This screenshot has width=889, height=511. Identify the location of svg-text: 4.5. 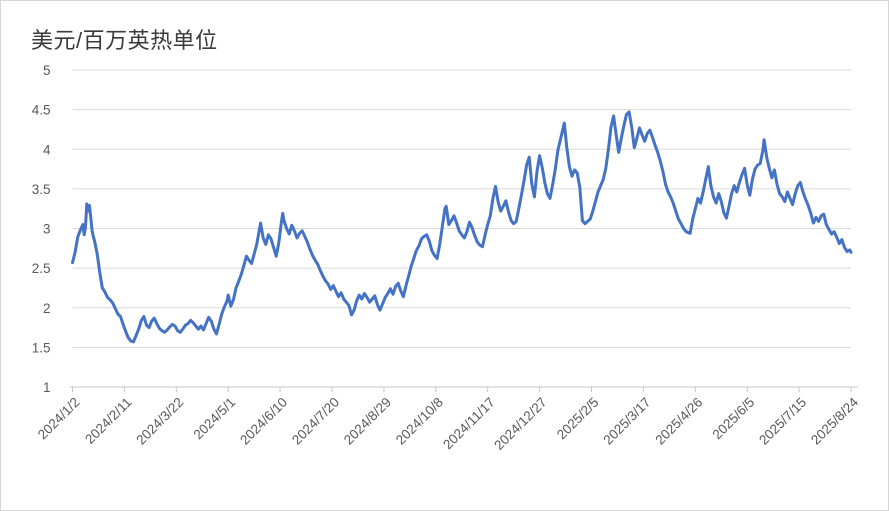
(41, 110).